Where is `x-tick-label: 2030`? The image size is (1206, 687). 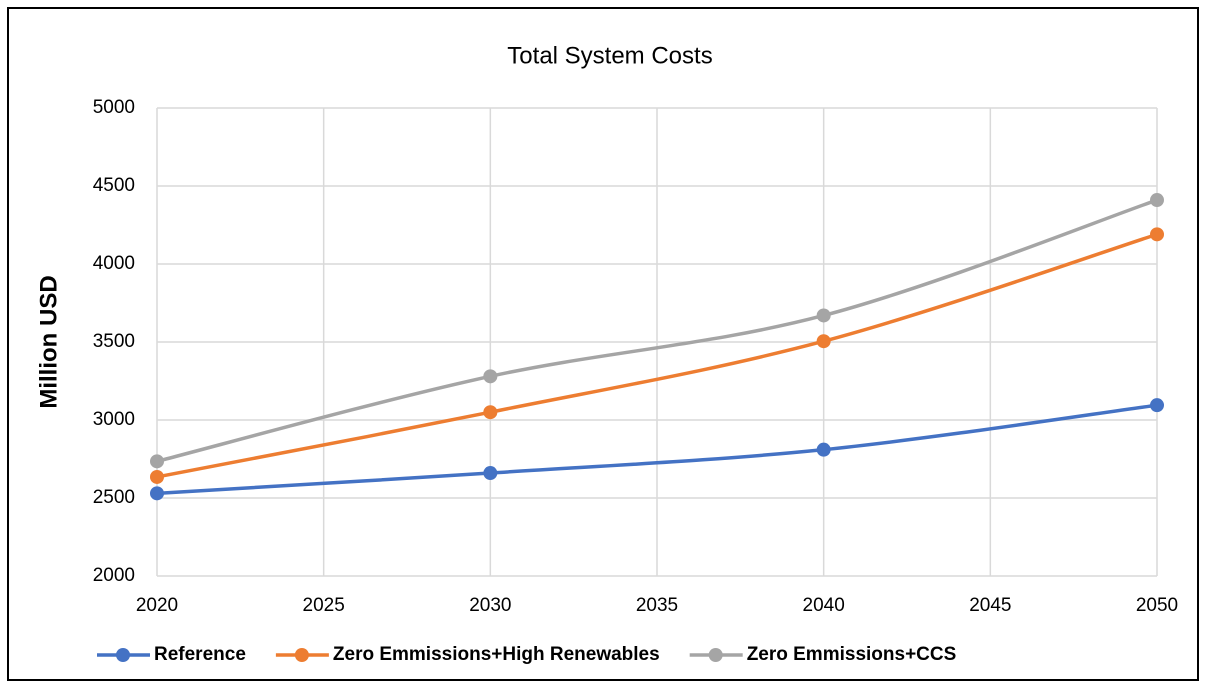 x-tick-label: 2030 is located at coordinates (490, 605).